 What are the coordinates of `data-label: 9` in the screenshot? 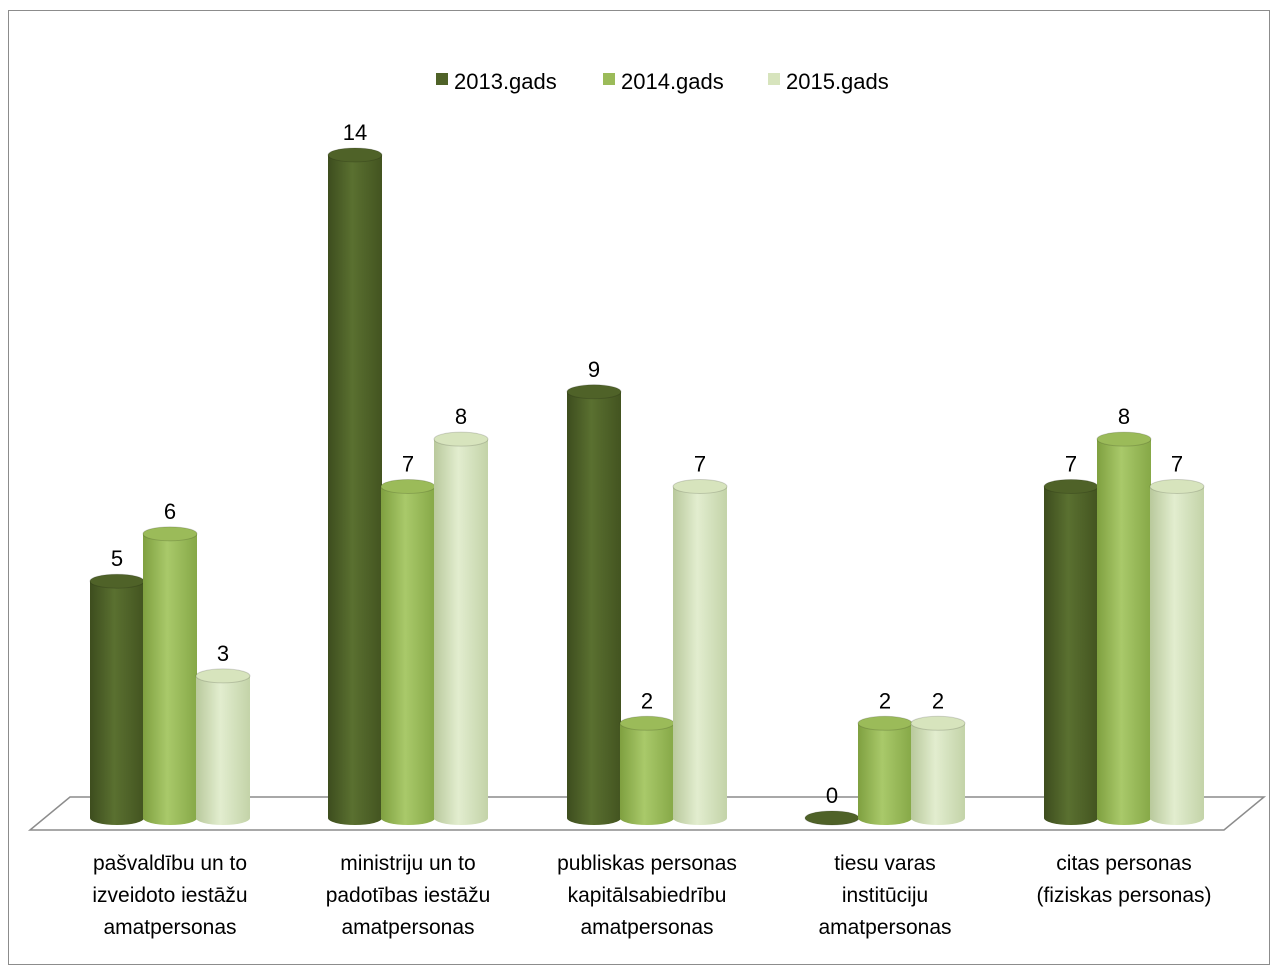 It's located at (594, 369).